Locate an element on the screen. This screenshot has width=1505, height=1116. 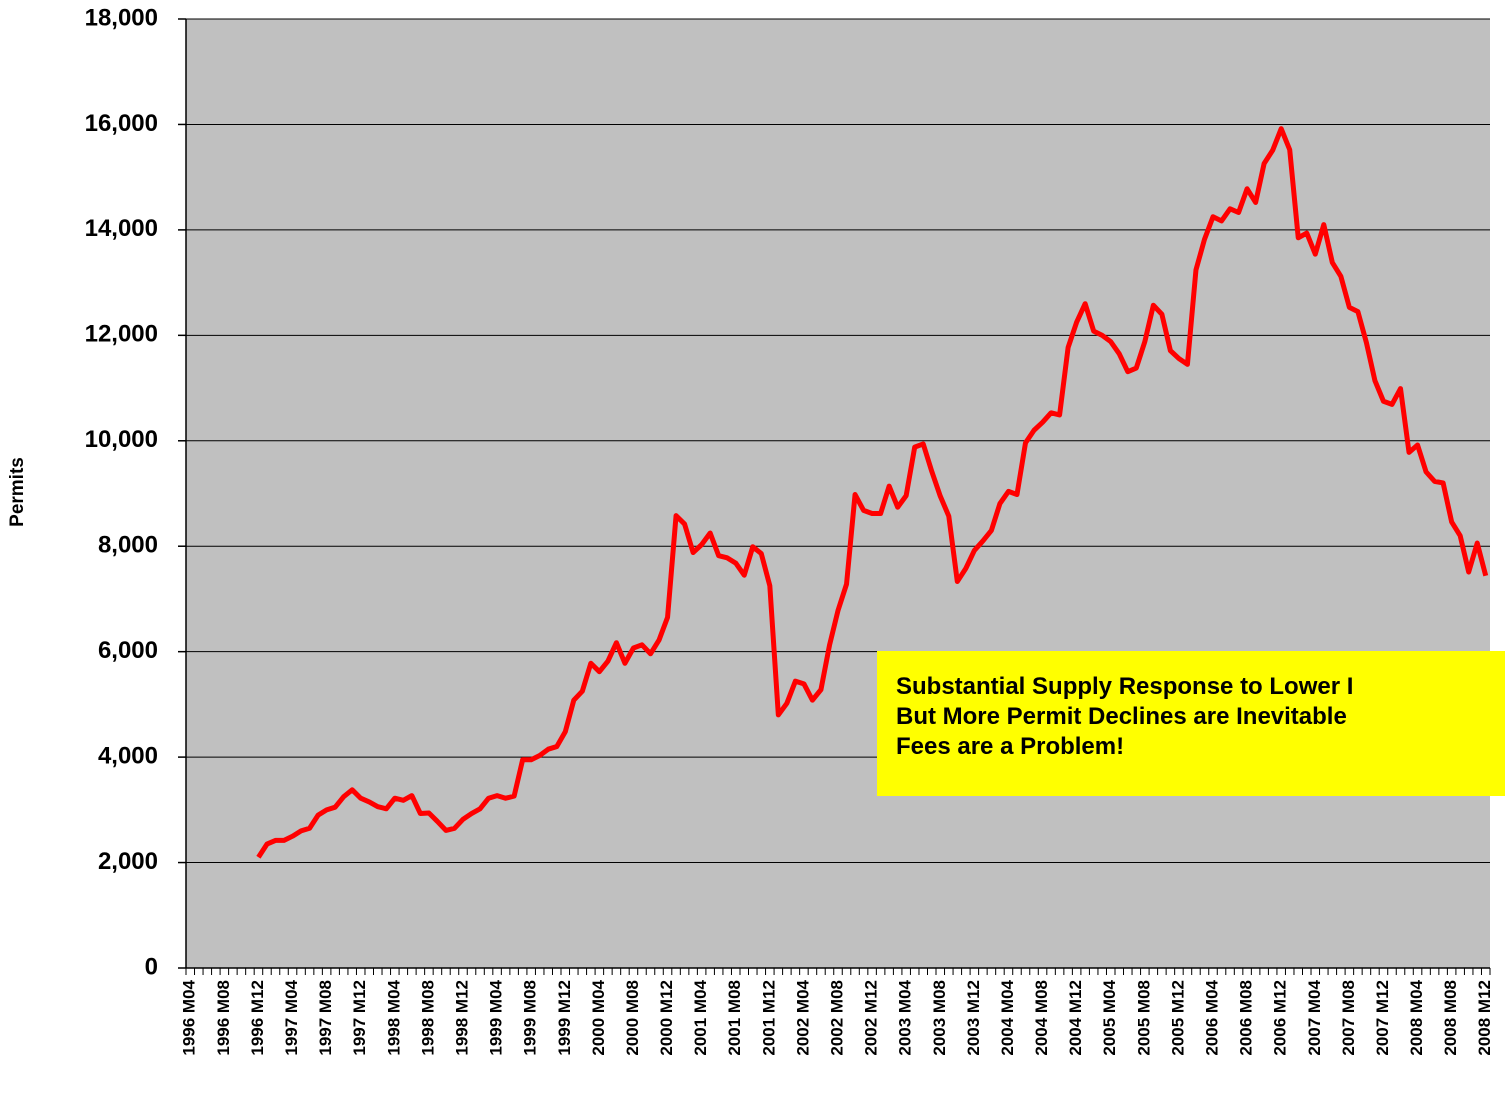
x-tick-label: 1996 M04 is located at coordinates (189, 1017).